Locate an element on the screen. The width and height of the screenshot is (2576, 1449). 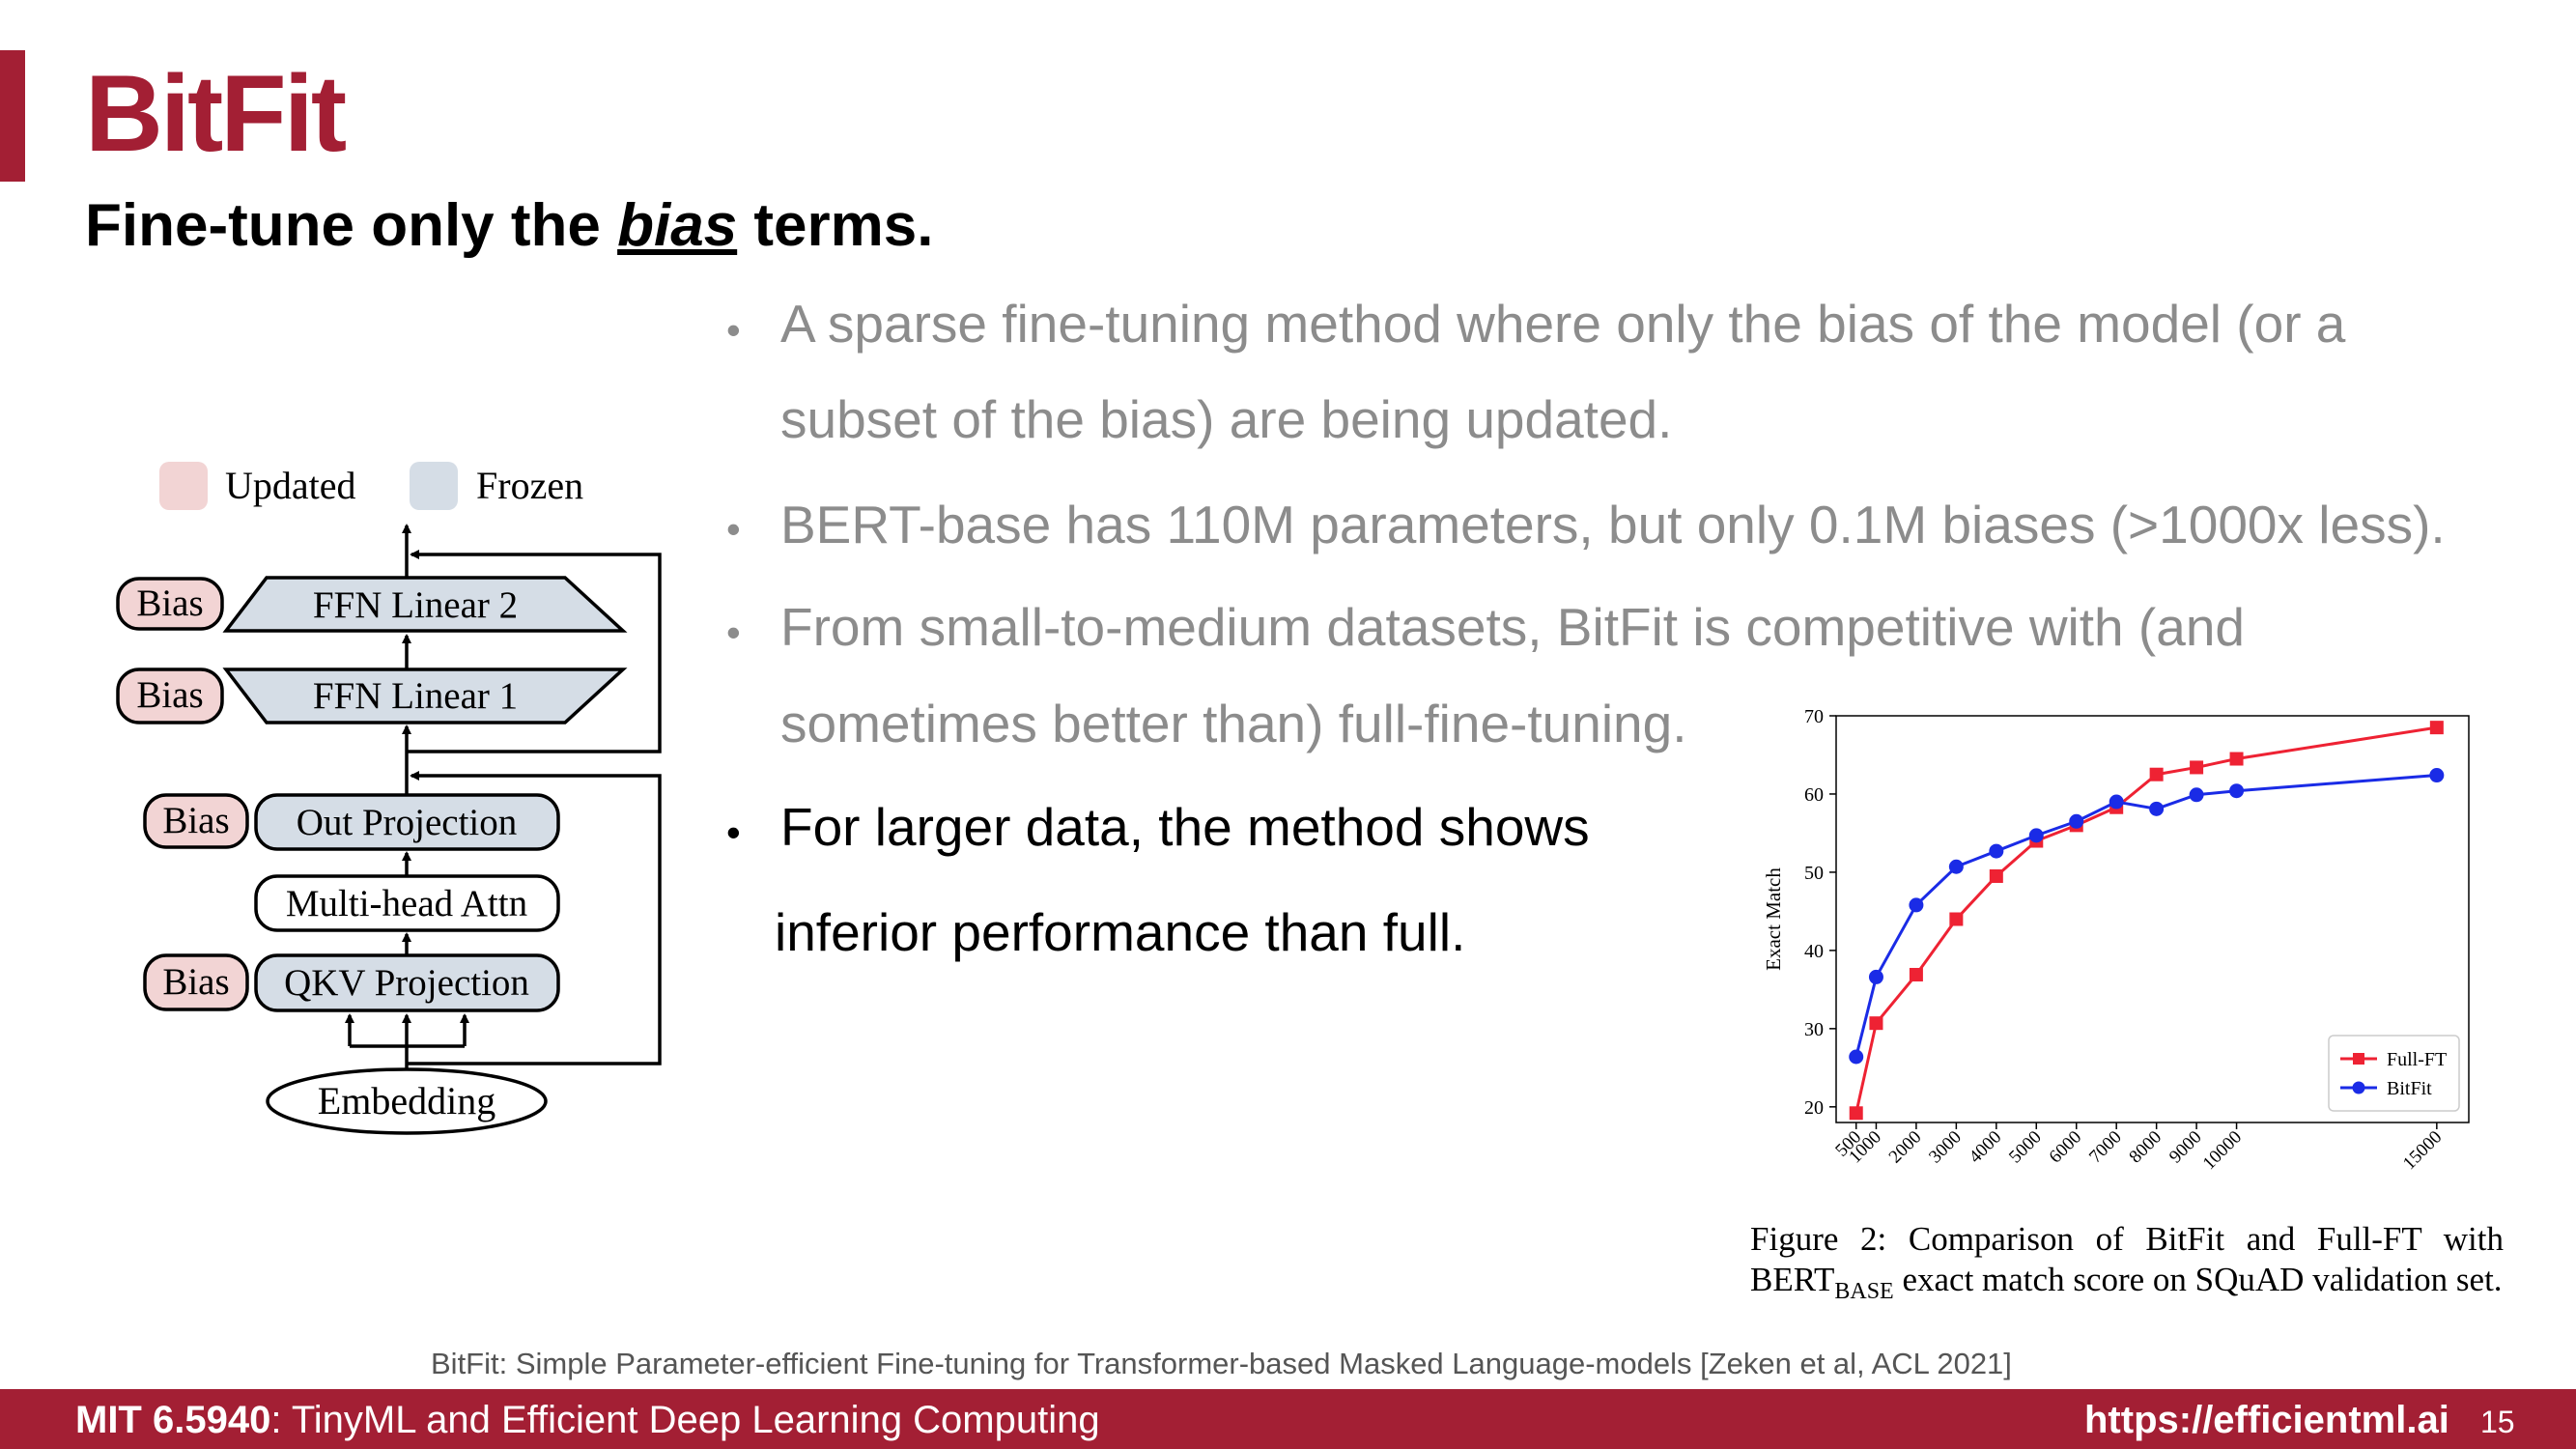
multi-head-attn-label: Multi-head Attn is located at coordinates (406, 903).